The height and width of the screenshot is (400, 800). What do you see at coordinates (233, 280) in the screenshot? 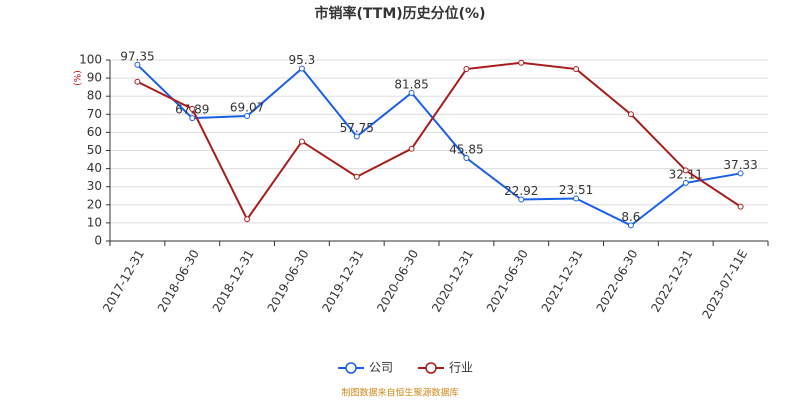
I see `x-tick-label: 2018-12-31` at bounding box center [233, 280].